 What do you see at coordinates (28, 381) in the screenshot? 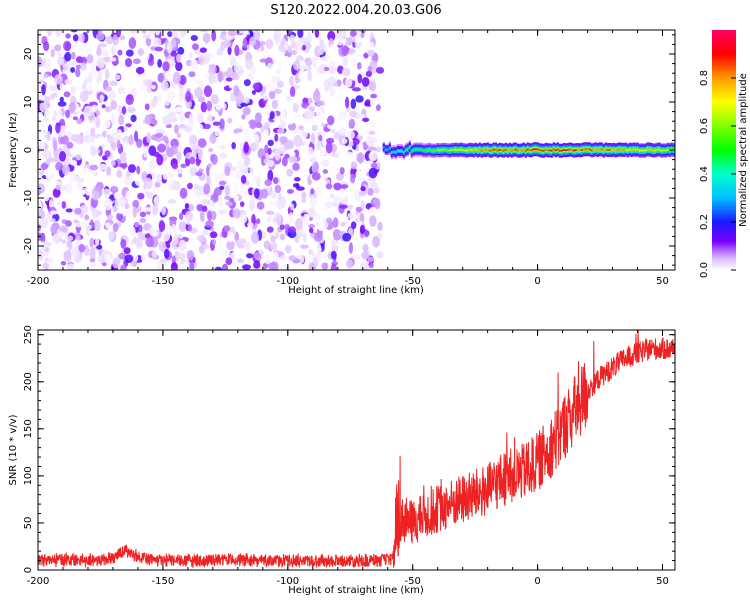
I see `y-tick-label: 200` at bounding box center [28, 381].